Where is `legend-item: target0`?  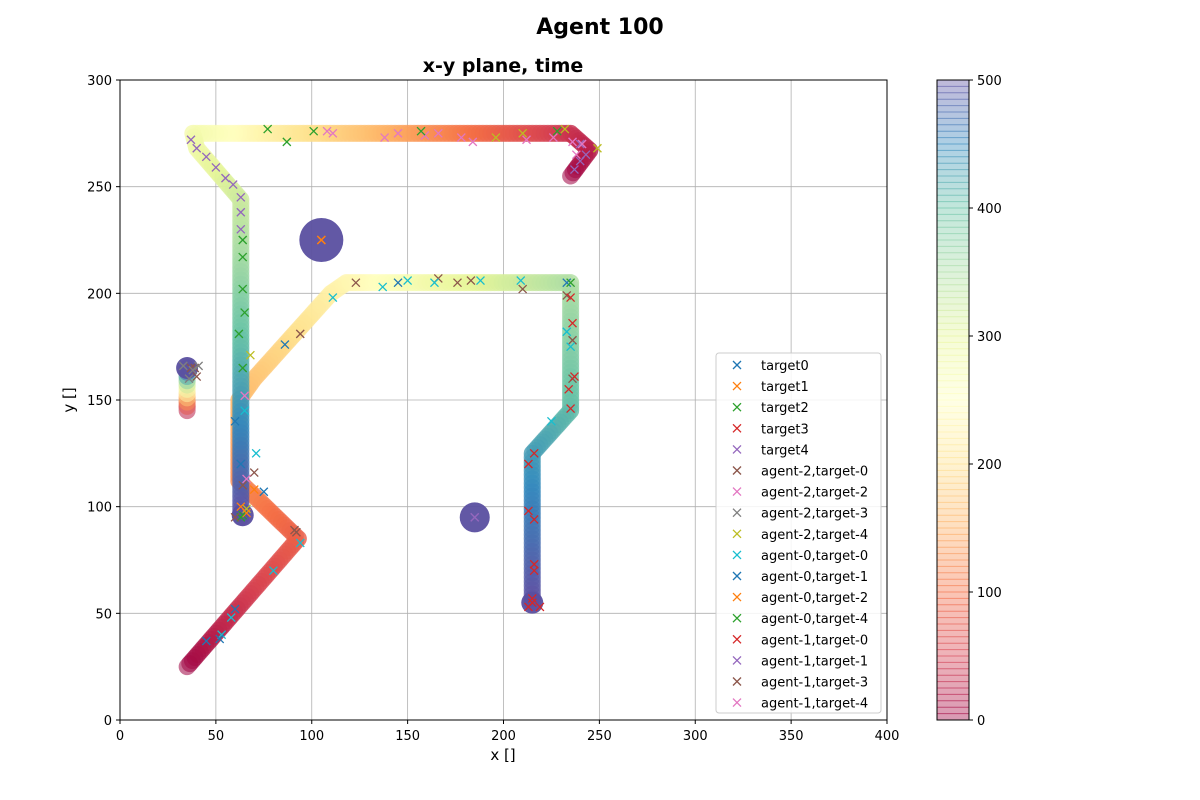 legend-item: target0 is located at coordinates (770, 366).